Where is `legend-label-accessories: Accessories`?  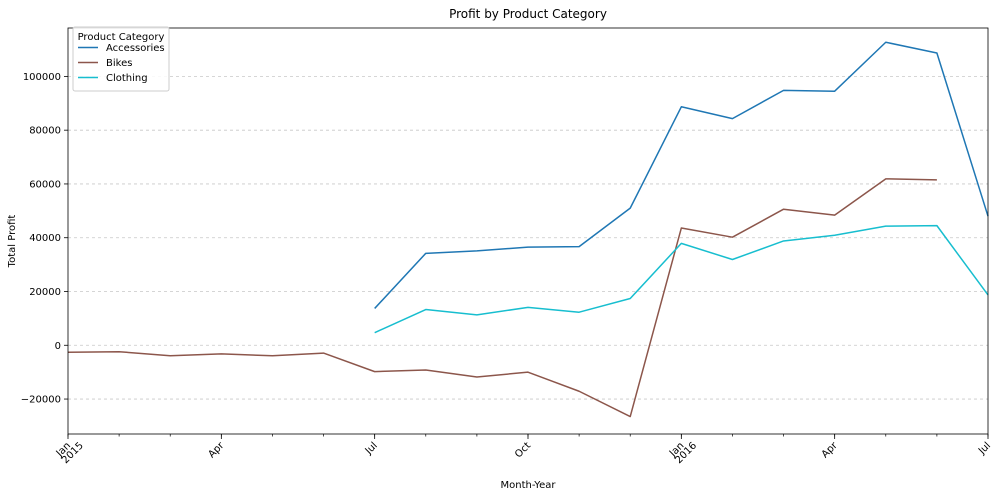 legend-label-accessories: Accessories is located at coordinates (135, 48).